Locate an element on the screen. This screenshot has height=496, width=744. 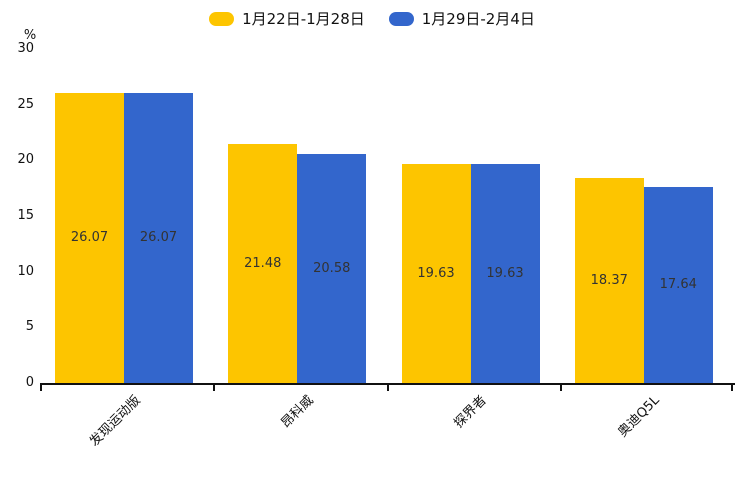
legend-item: 1月29日-2月4日 is located at coordinates (461, 19).